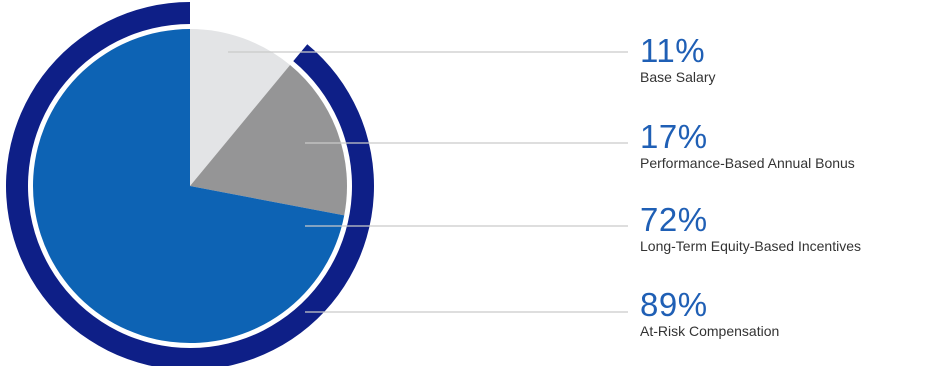 The height and width of the screenshot is (366, 948). Describe the element at coordinates (709, 314) in the screenshot. I see `legend-item-at-risk: 89% At-Risk Compensation` at that location.